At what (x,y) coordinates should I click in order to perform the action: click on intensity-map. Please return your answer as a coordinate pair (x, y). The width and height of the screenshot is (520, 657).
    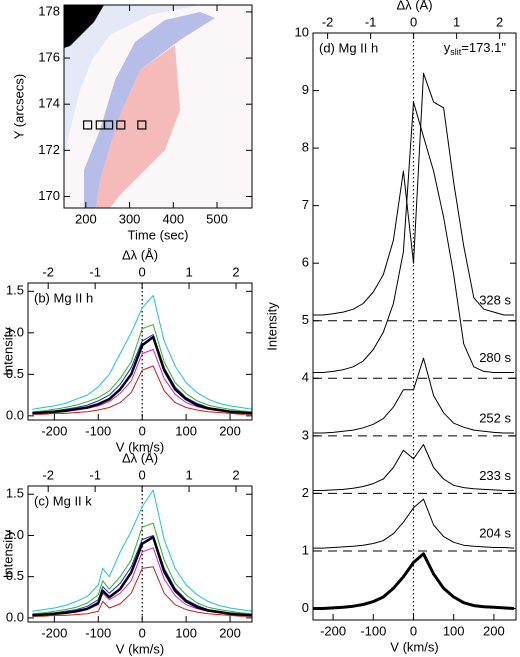
    Looking at the image, I should click on (158, 106).